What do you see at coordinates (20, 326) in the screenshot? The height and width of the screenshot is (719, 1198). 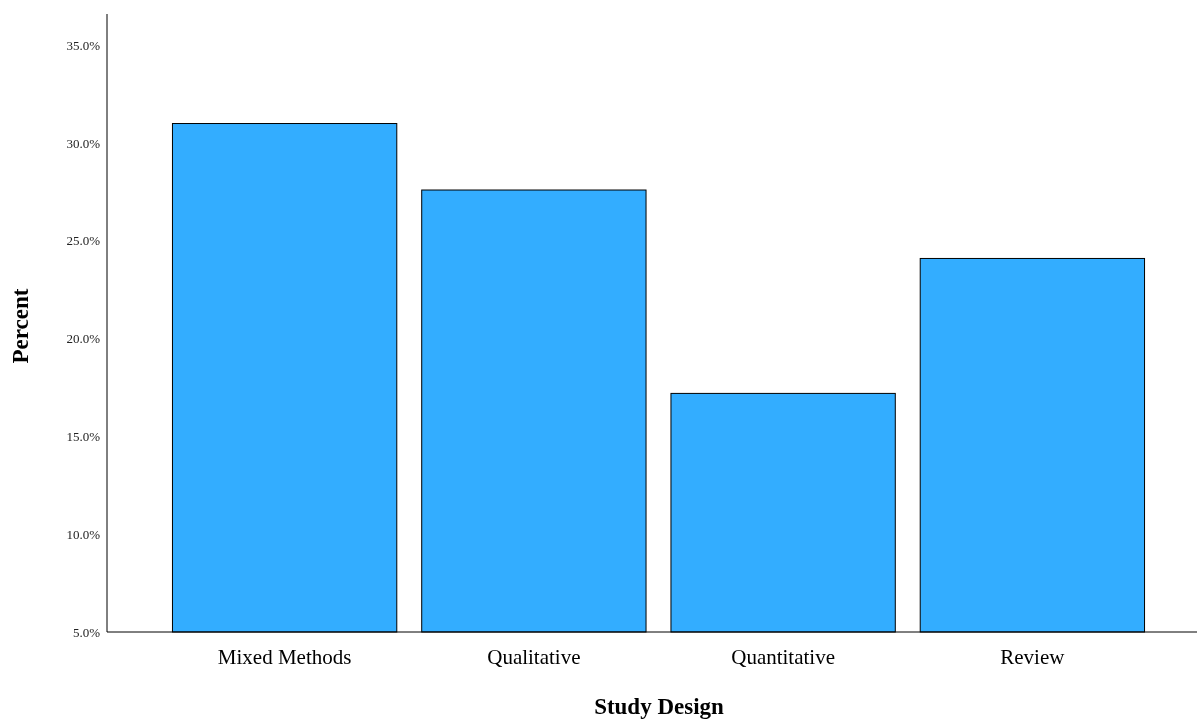 I see `y-axis-title: Percent` at bounding box center [20, 326].